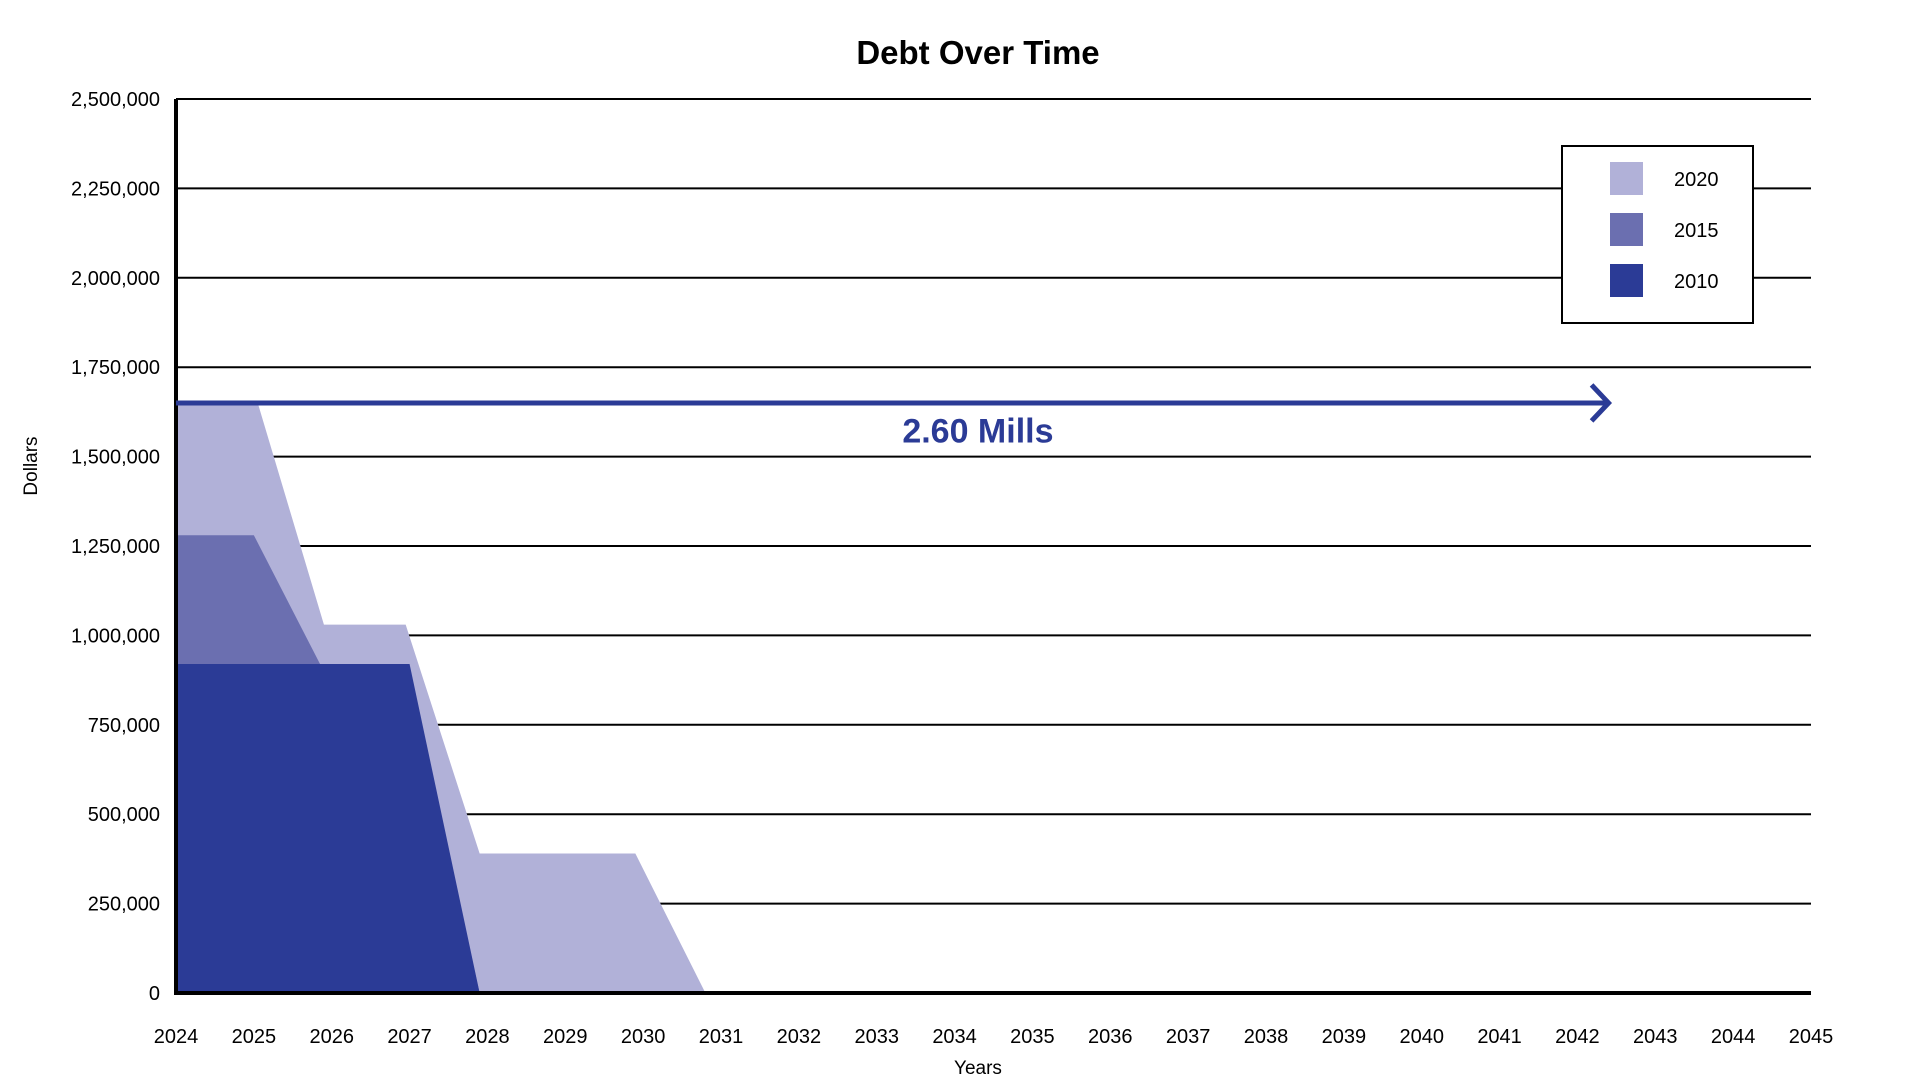 Image resolution: width=1920 pixels, height=1080 pixels. What do you see at coordinates (331, 1037) in the screenshot?
I see `x-tick-label-2026: 2026` at bounding box center [331, 1037].